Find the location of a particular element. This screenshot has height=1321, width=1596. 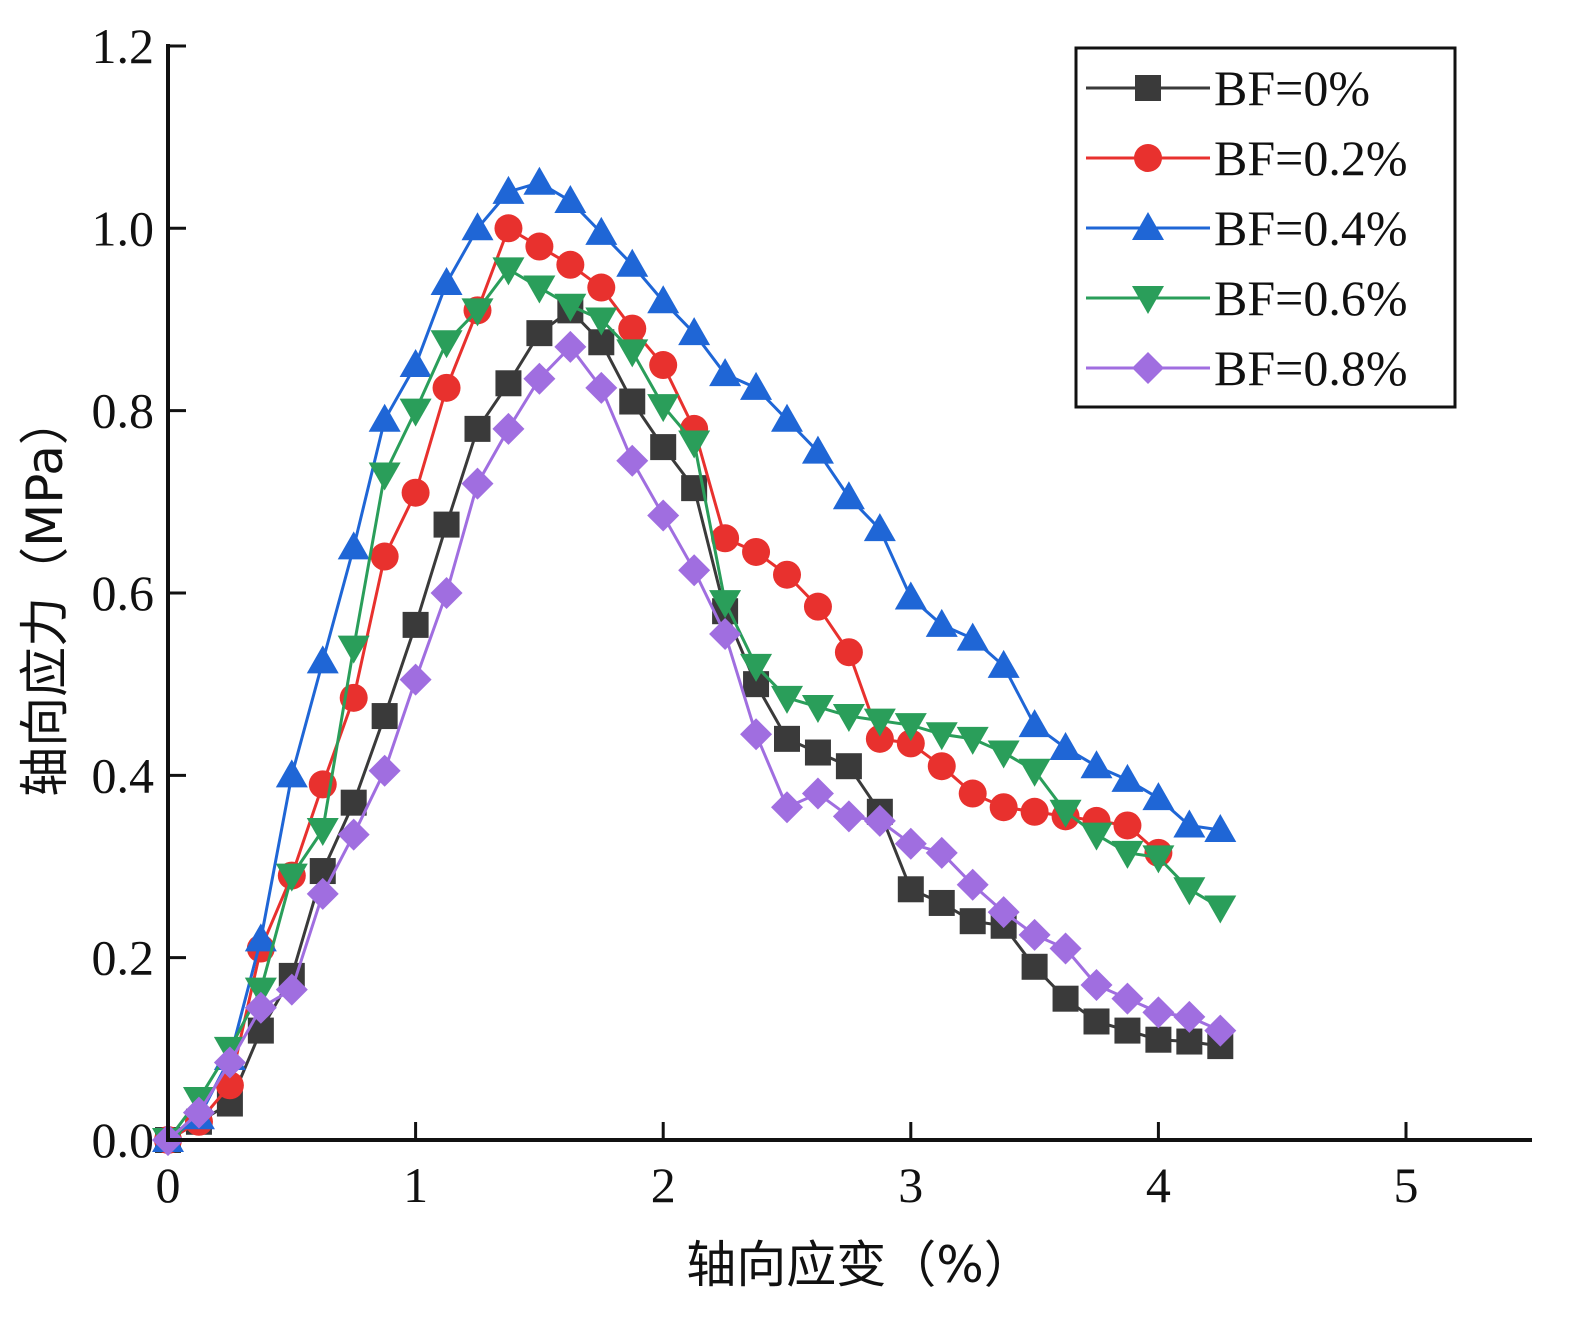

y-tick-label: 0.6 is located at coordinates (123, 593).